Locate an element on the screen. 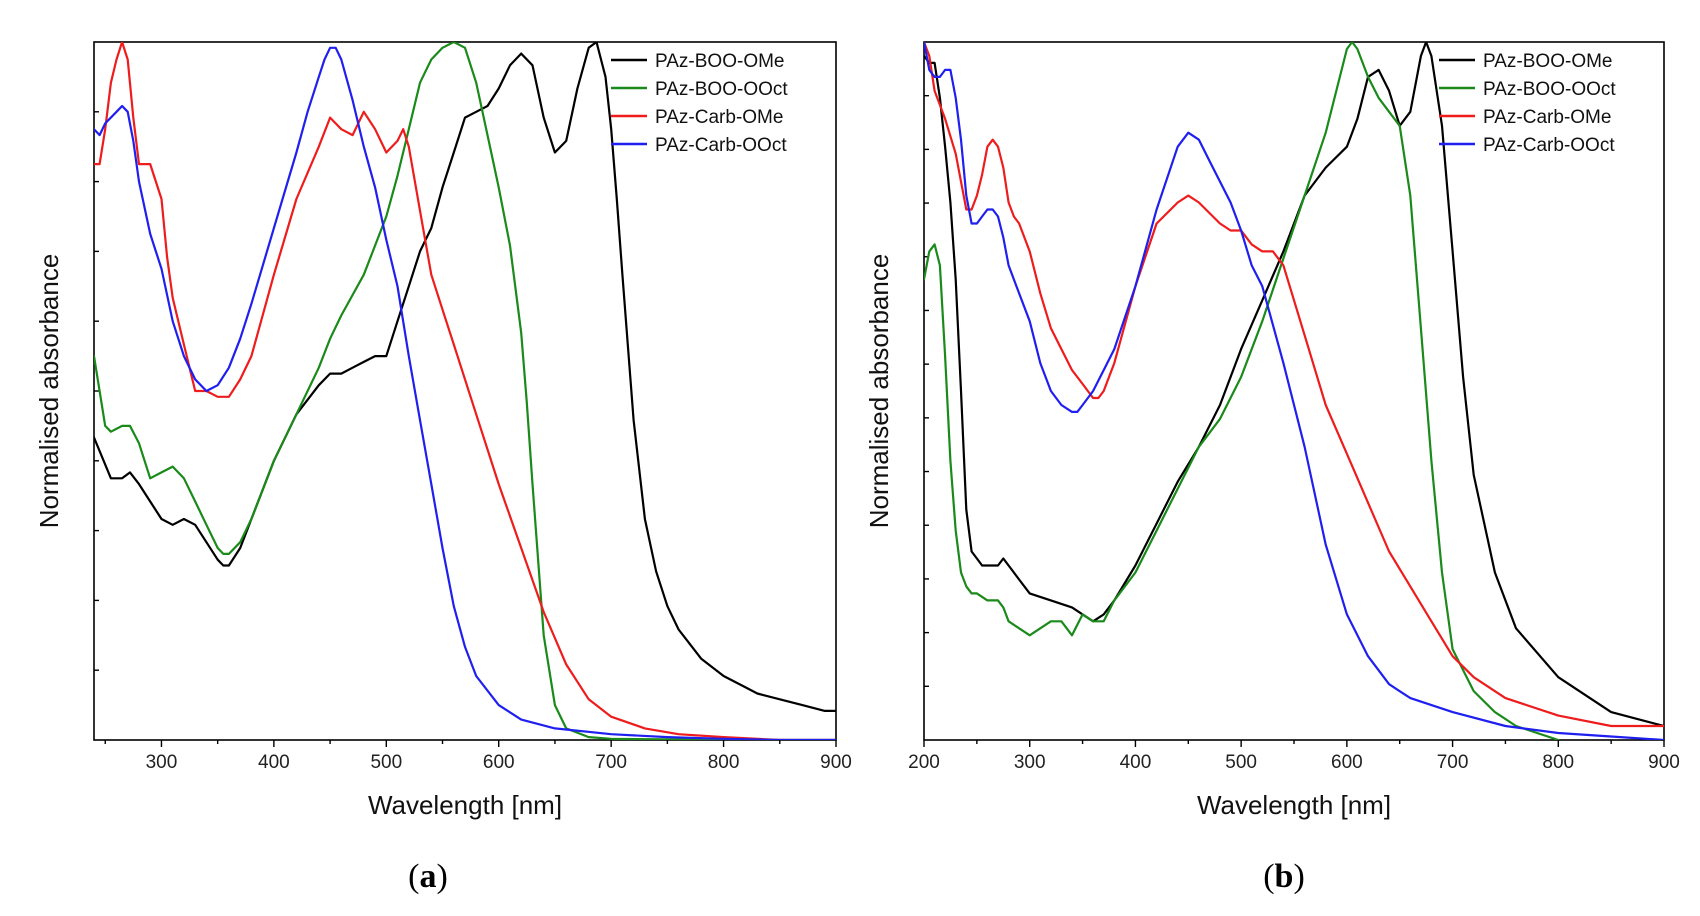 The width and height of the screenshot is (1700, 916). panel-b-x-axis-label: Wavelength [nm] is located at coordinates (1294, 805).